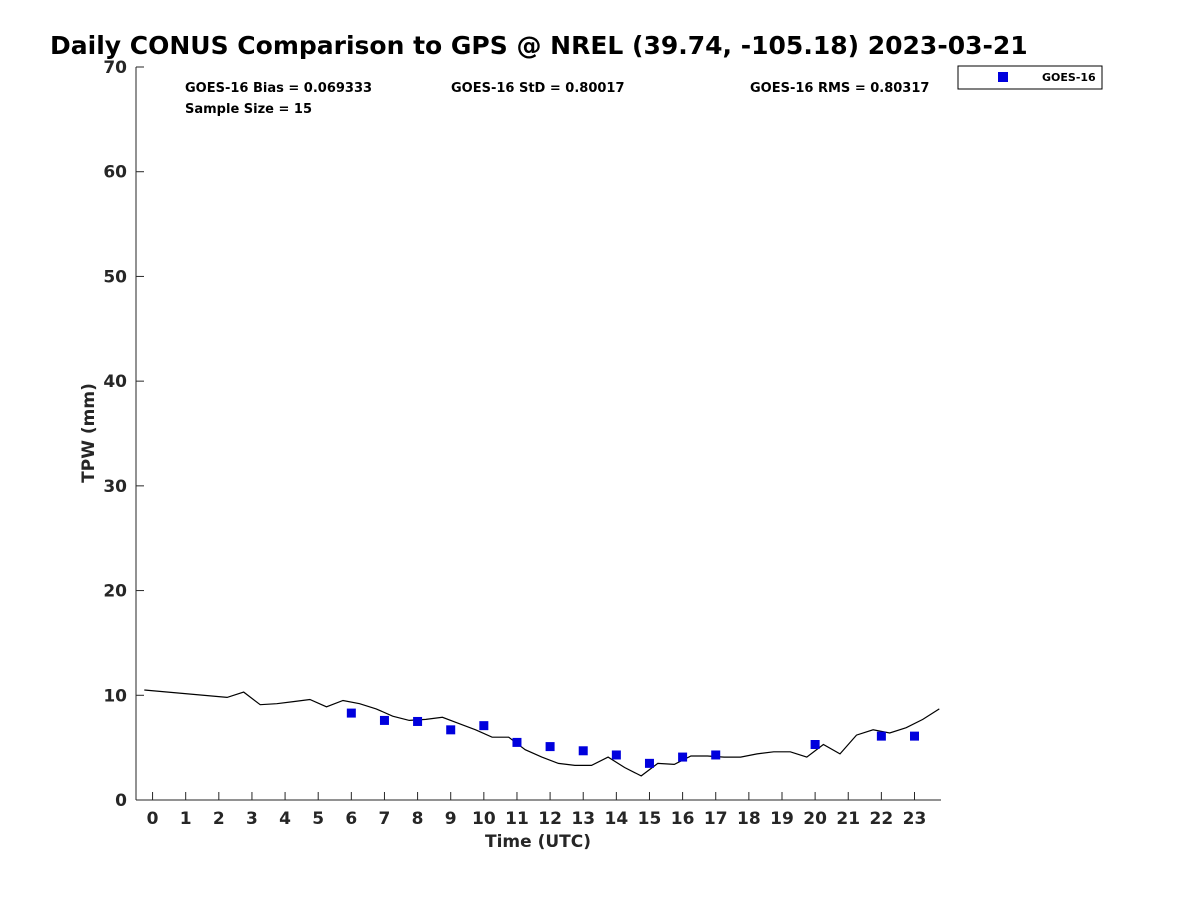  I want to click on x-tick-label: 23, so click(915, 819).